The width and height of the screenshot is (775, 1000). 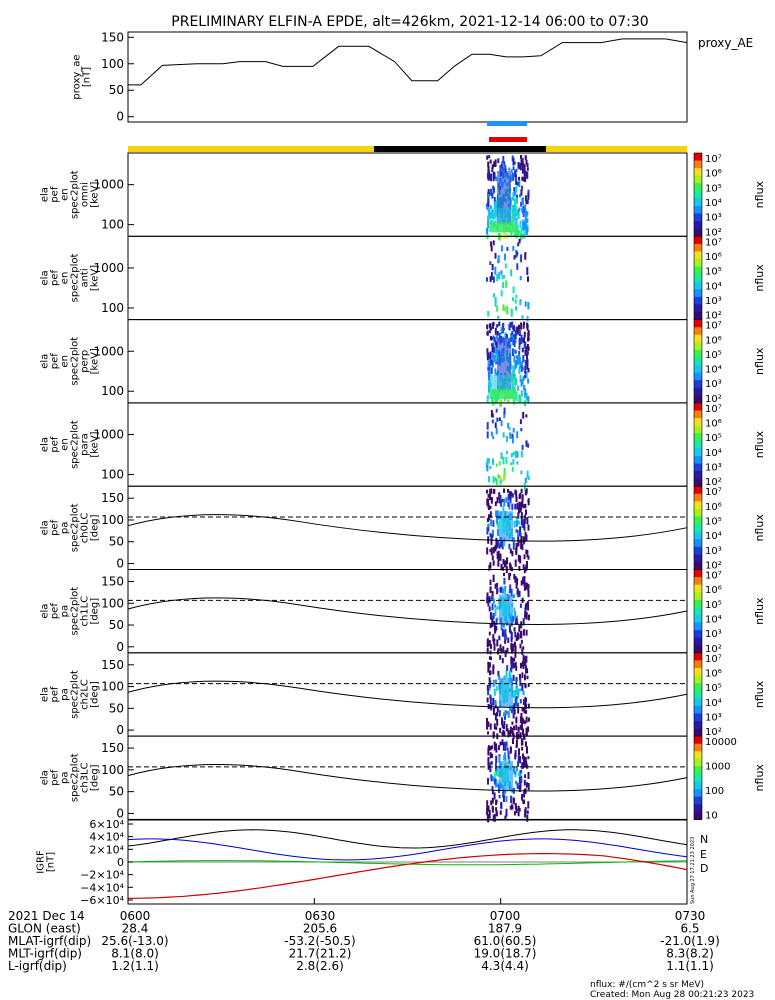 I want to click on colorbar-tick-label: 10⁴, so click(x=713, y=536).